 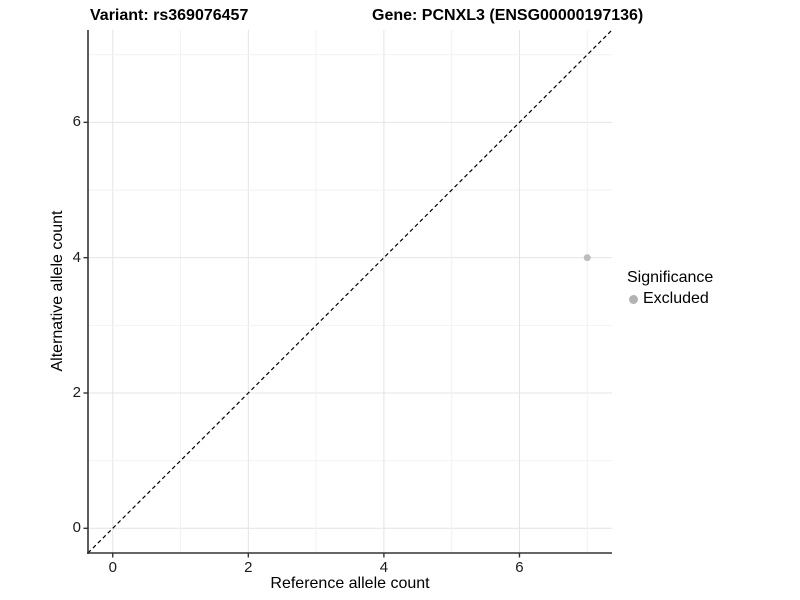 I want to click on x-axis-title: Reference allele count, so click(x=350, y=583).